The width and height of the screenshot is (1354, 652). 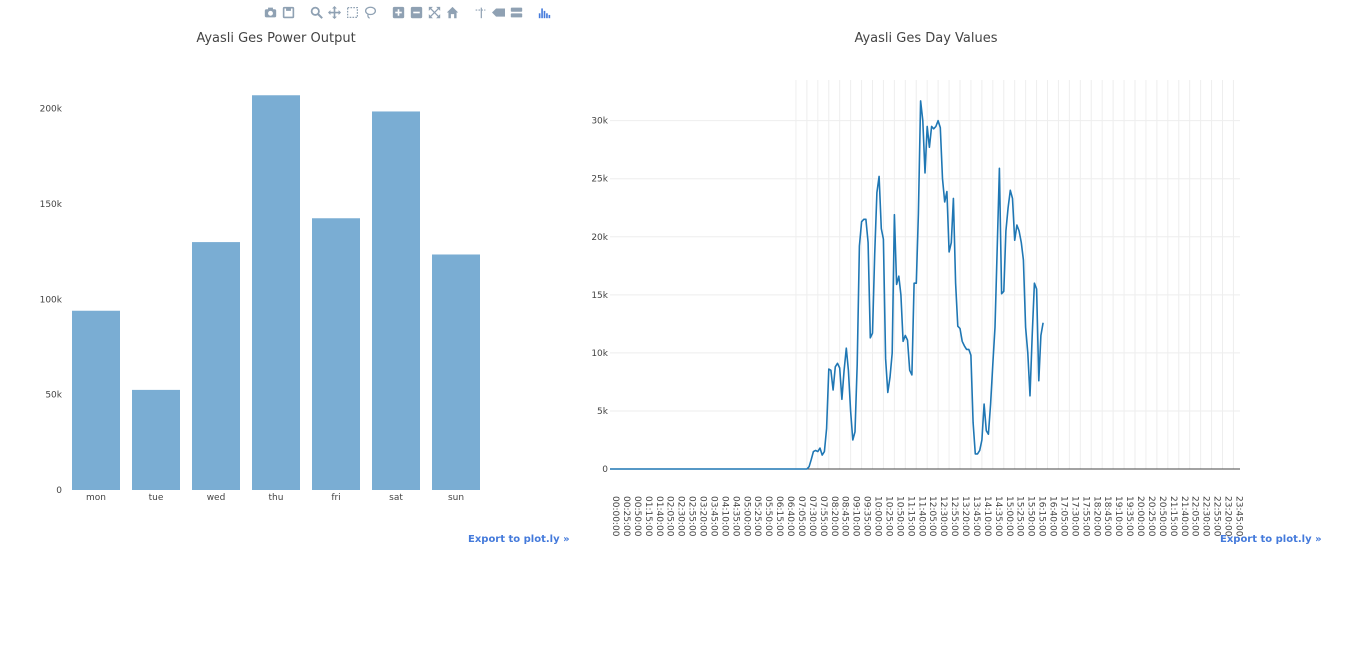 I want to click on x-tick-label-thu: thu, so click(x=276, y=498).